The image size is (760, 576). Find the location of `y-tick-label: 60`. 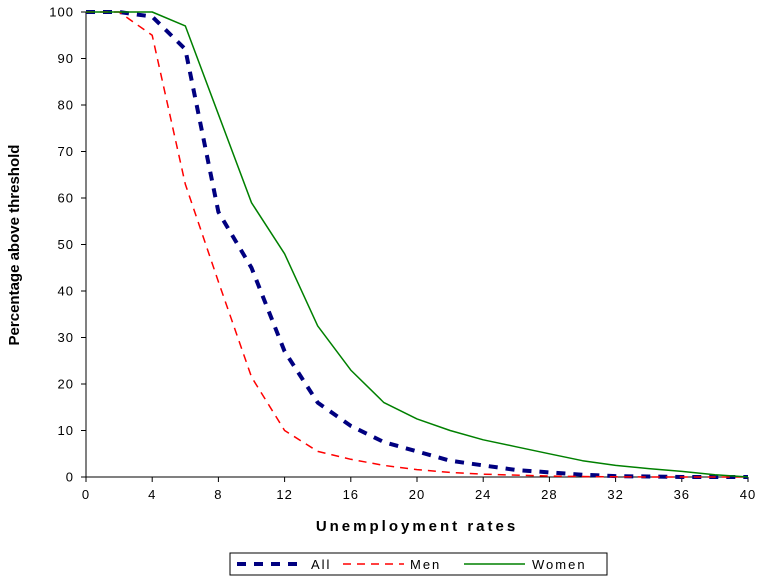

y-tick-label: 60 is located at coordinates (66, 198).